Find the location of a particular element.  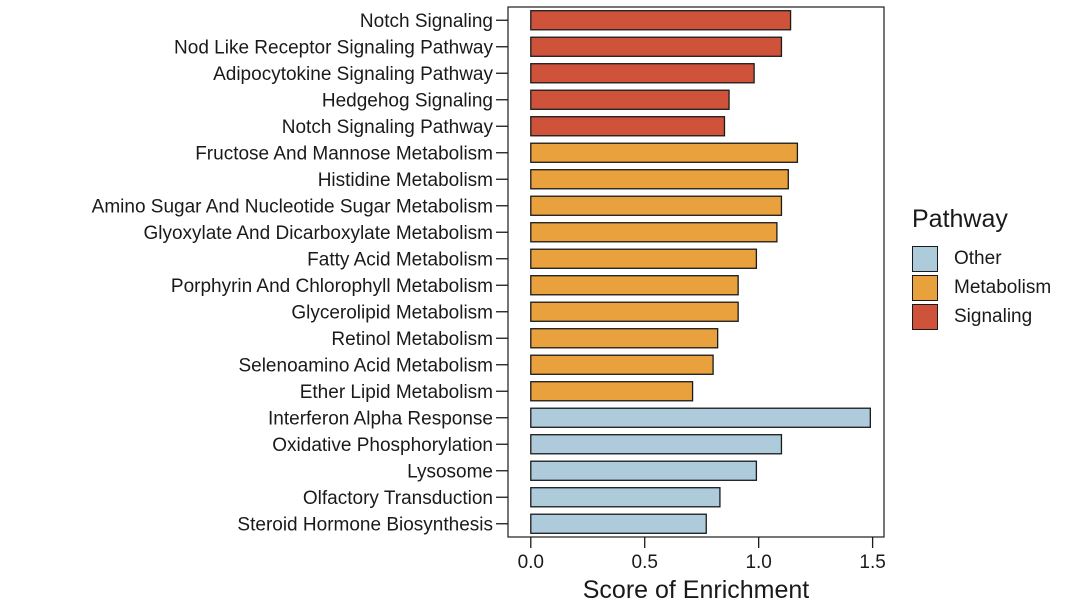

x-tick-label: 1.0 is located at coordinates (758, 562).